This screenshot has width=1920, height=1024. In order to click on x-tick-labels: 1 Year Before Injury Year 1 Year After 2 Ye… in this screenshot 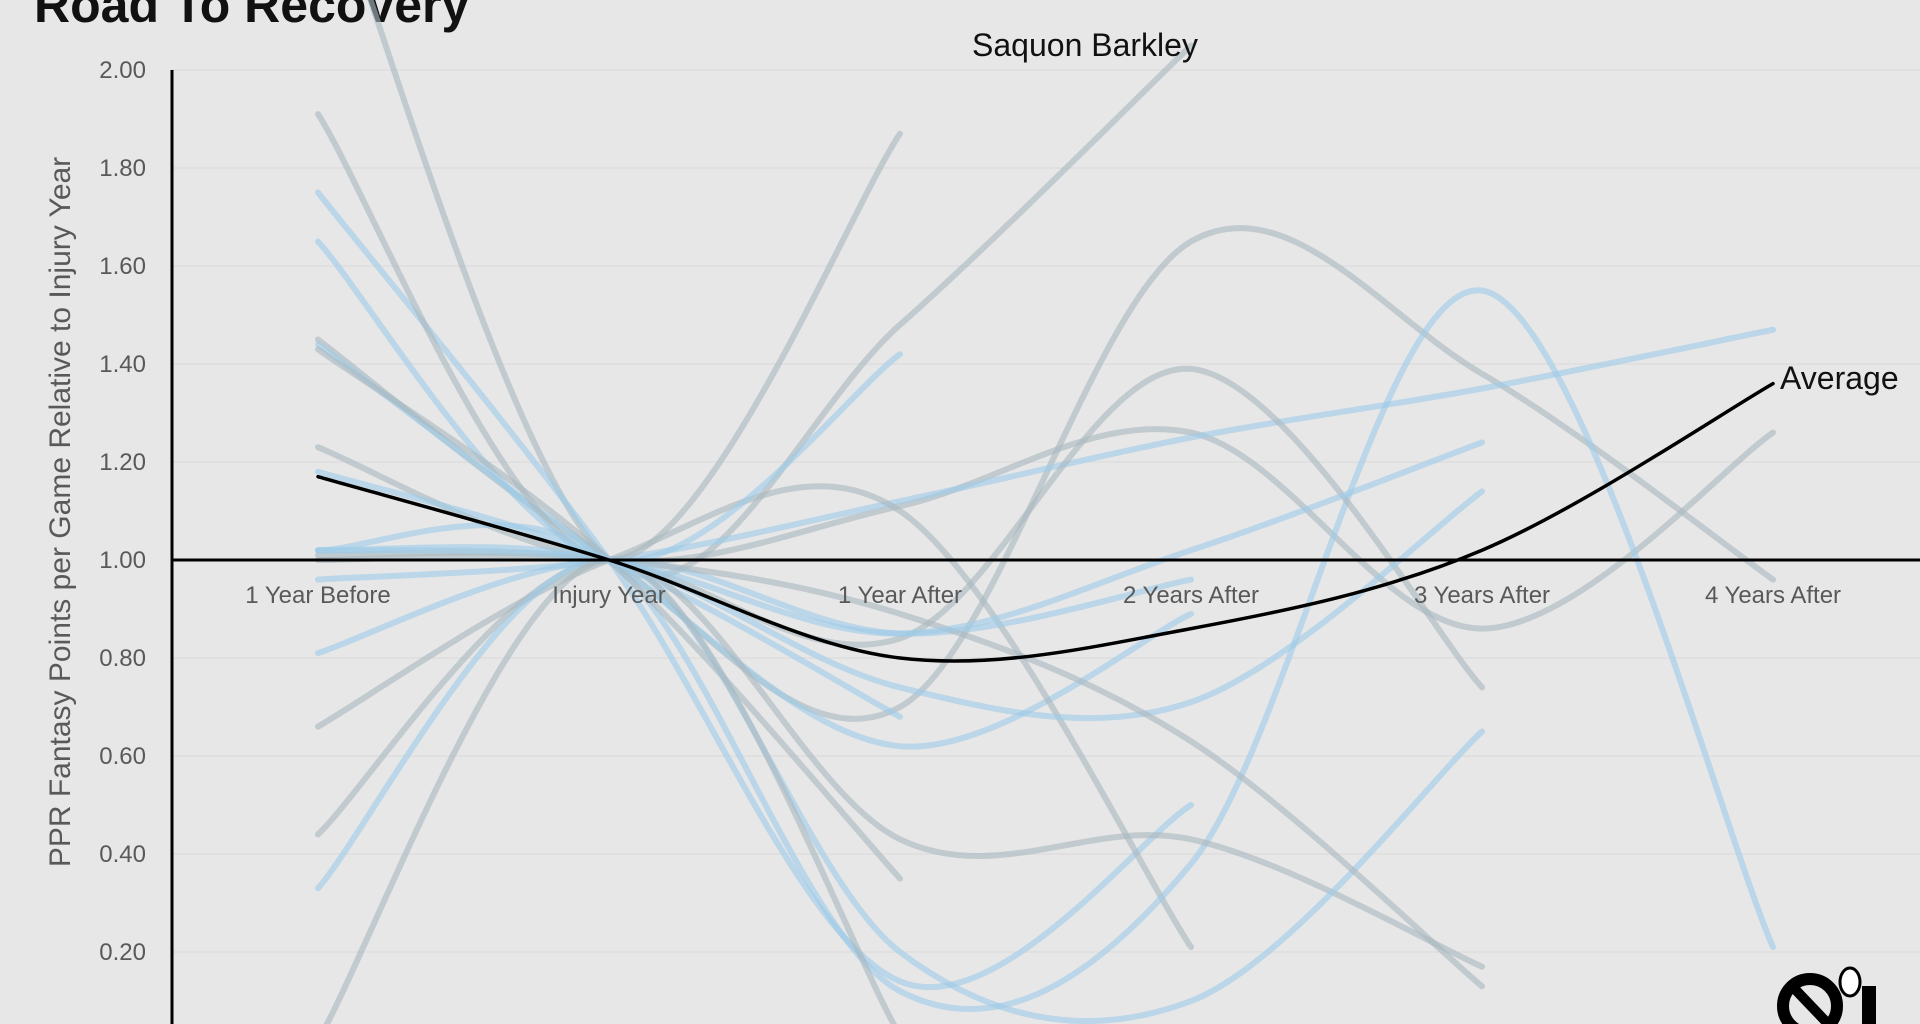, I will do `click(1043, 595)`.